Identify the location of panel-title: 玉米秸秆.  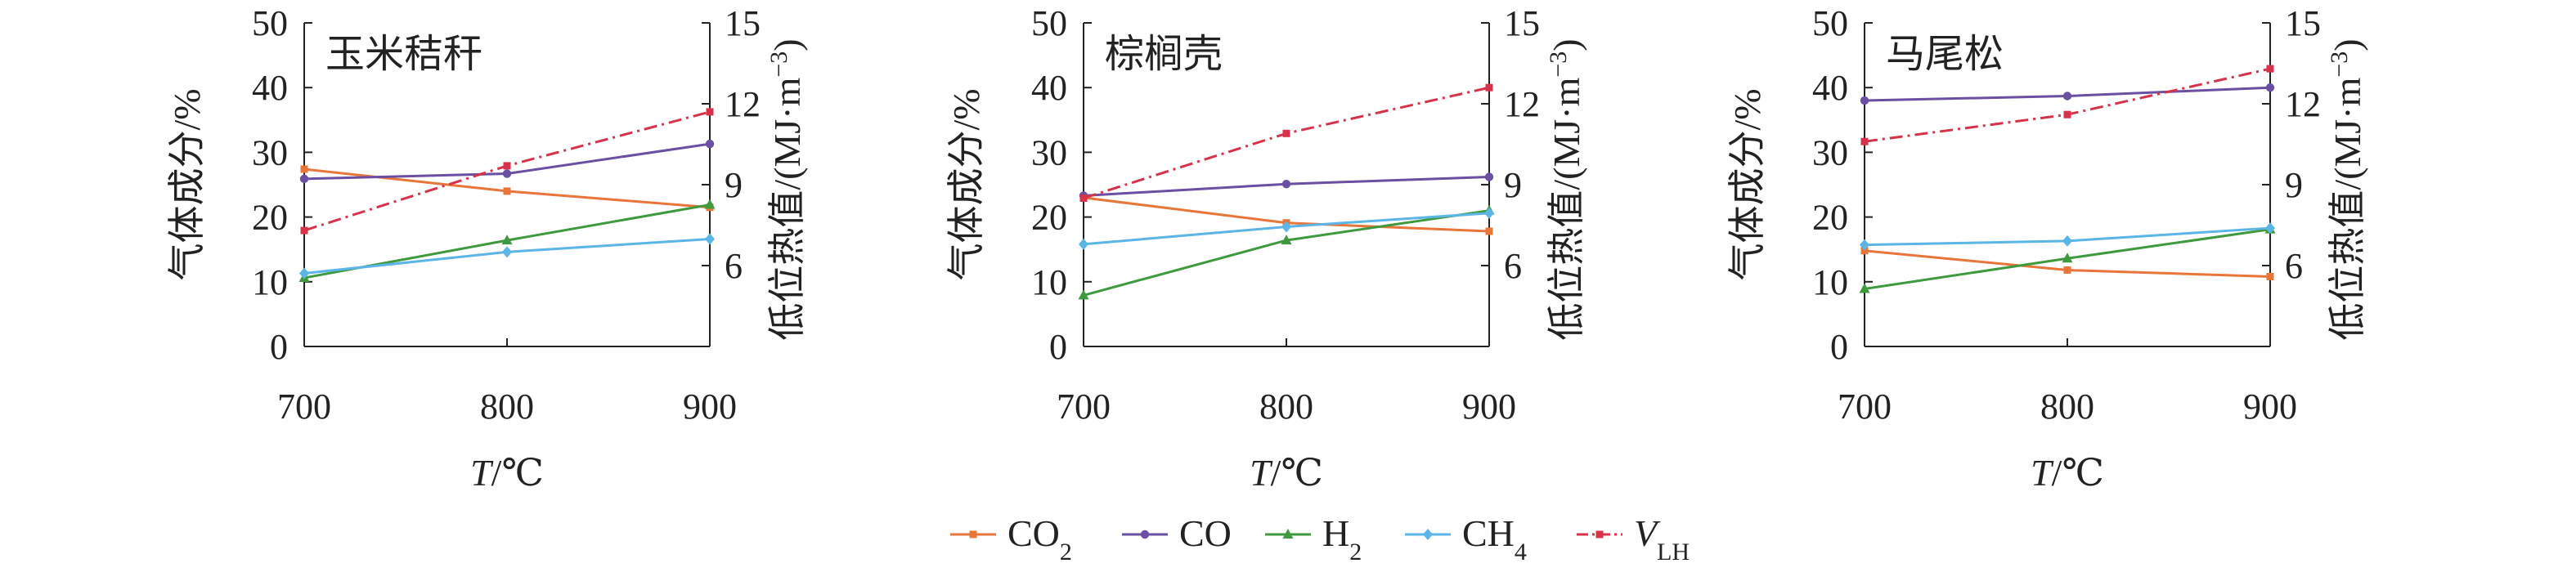
(403, 55).